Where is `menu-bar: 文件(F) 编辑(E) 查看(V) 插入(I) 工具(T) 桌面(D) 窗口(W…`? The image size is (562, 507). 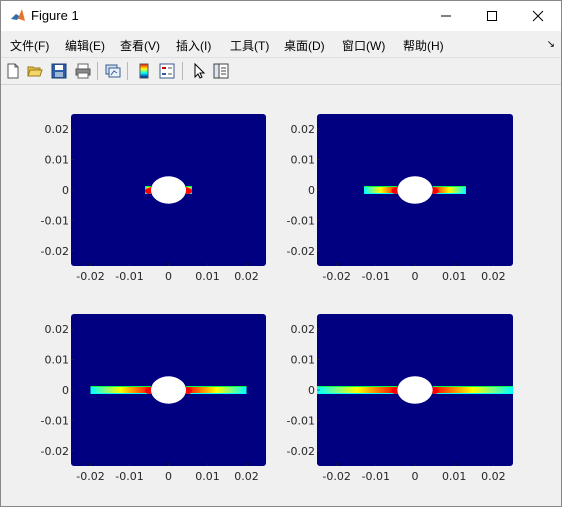
menu-bar: 文件(F) 编辑(E) 查看(V) 插入(I) 工具(T) 桌面(D) 窗口(W… is located at coordinates (281, 44).